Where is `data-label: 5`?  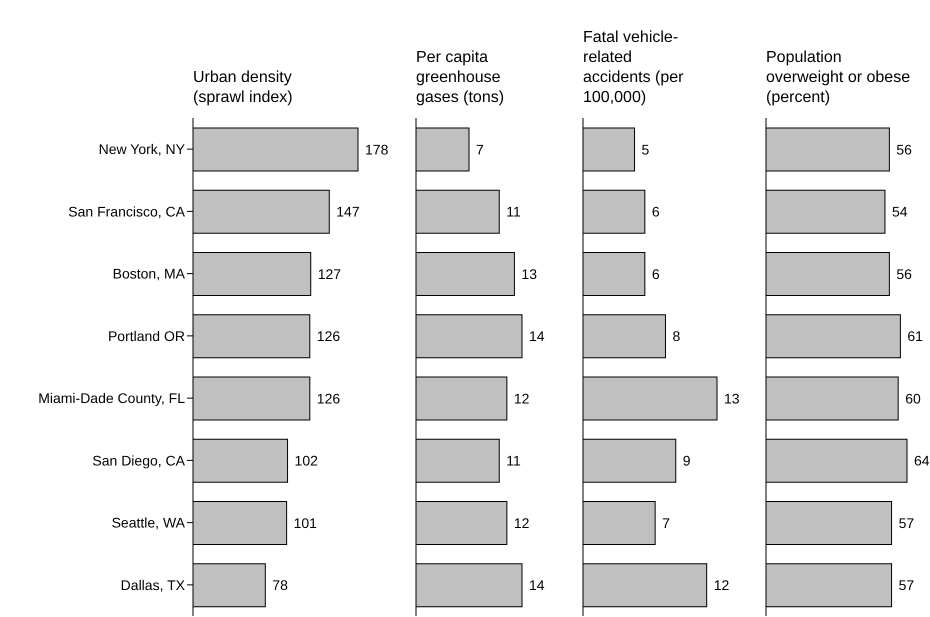
data-label: 5 is located at coordinates (646, 149).